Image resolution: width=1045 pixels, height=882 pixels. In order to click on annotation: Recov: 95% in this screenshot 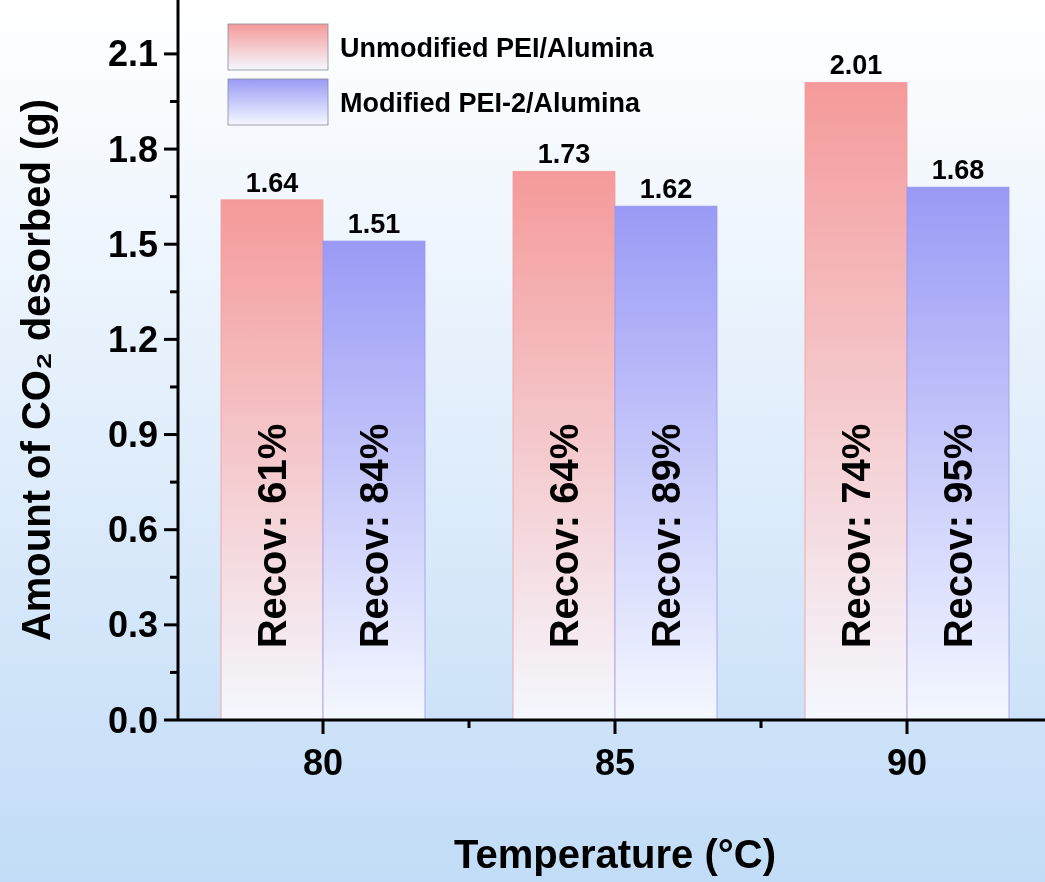, I will do `click(958, 536)`.